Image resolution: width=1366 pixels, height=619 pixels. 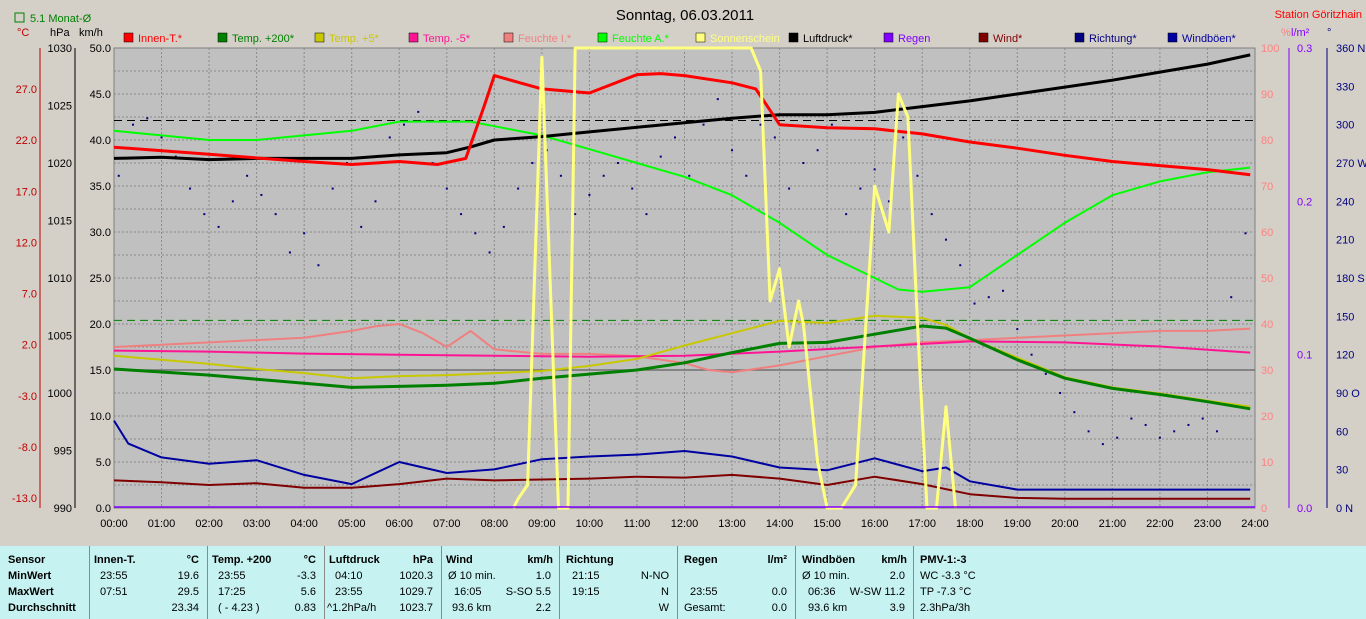 What do you see at coordinates (943, 560) in the screenshot?
I see `stats-cell: PMV-1:-3` at bounding box center [943, 560].